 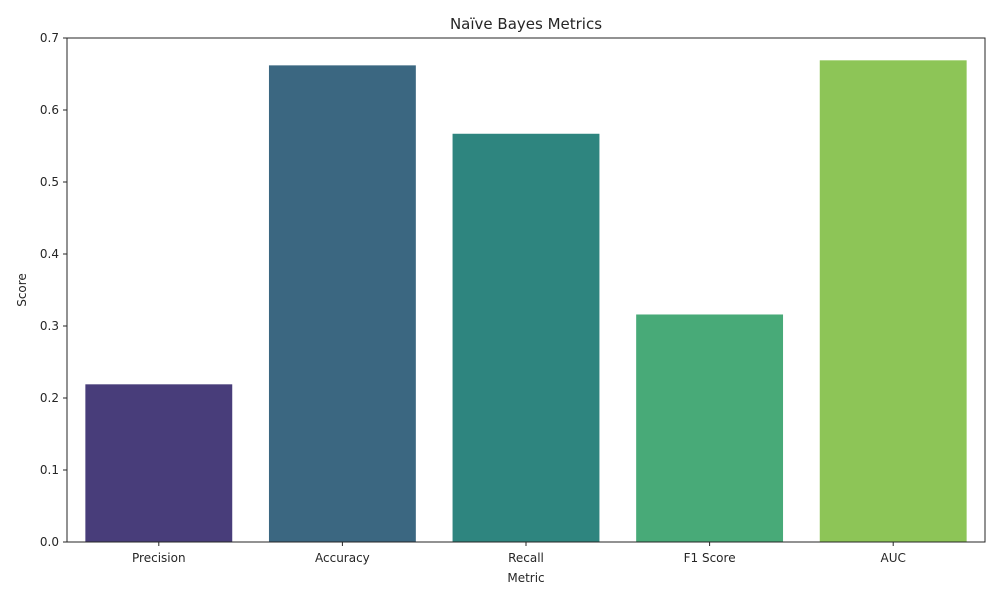 What do you see at coordinates (893, 301) in the screenshot?
I see `bar-auc` at bounding box center [893, 301].